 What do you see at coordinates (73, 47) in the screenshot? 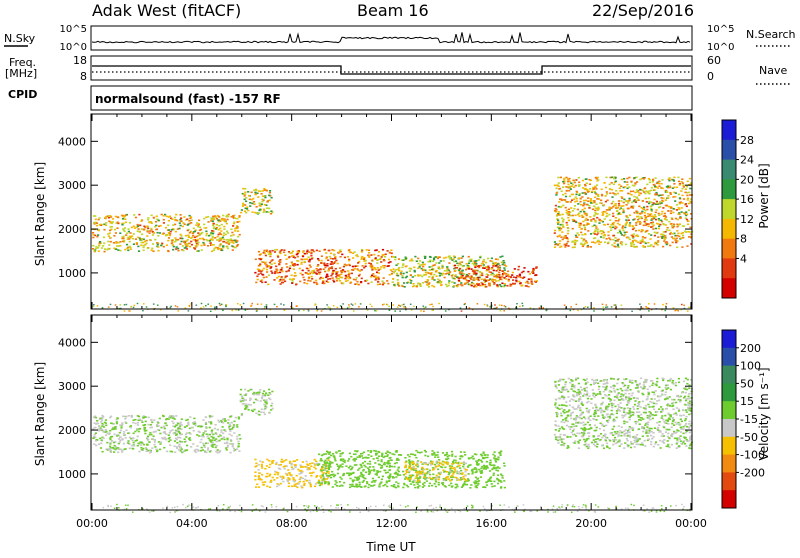
I see `nsky-tick-bottom: 10^0` at bounding box center [73, 47].